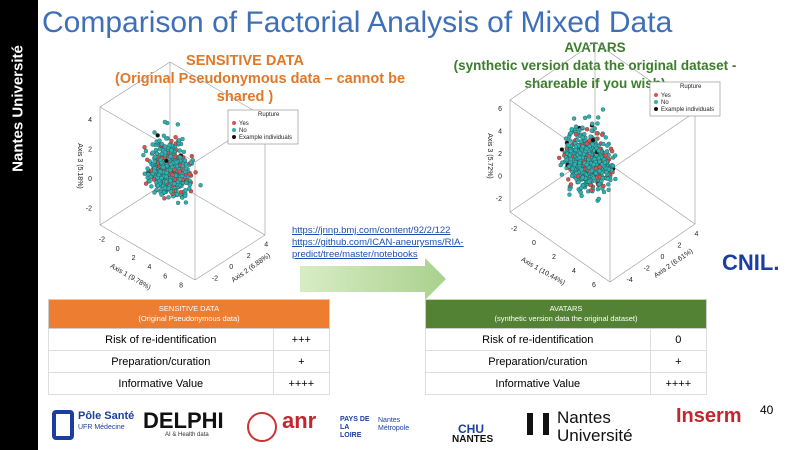 Image resolution: width=800 pixels, height=450 pixels. What do you see at coordinates (373, 279) in the screenshot?
I see `arrow` at bounding box center [373, 279].